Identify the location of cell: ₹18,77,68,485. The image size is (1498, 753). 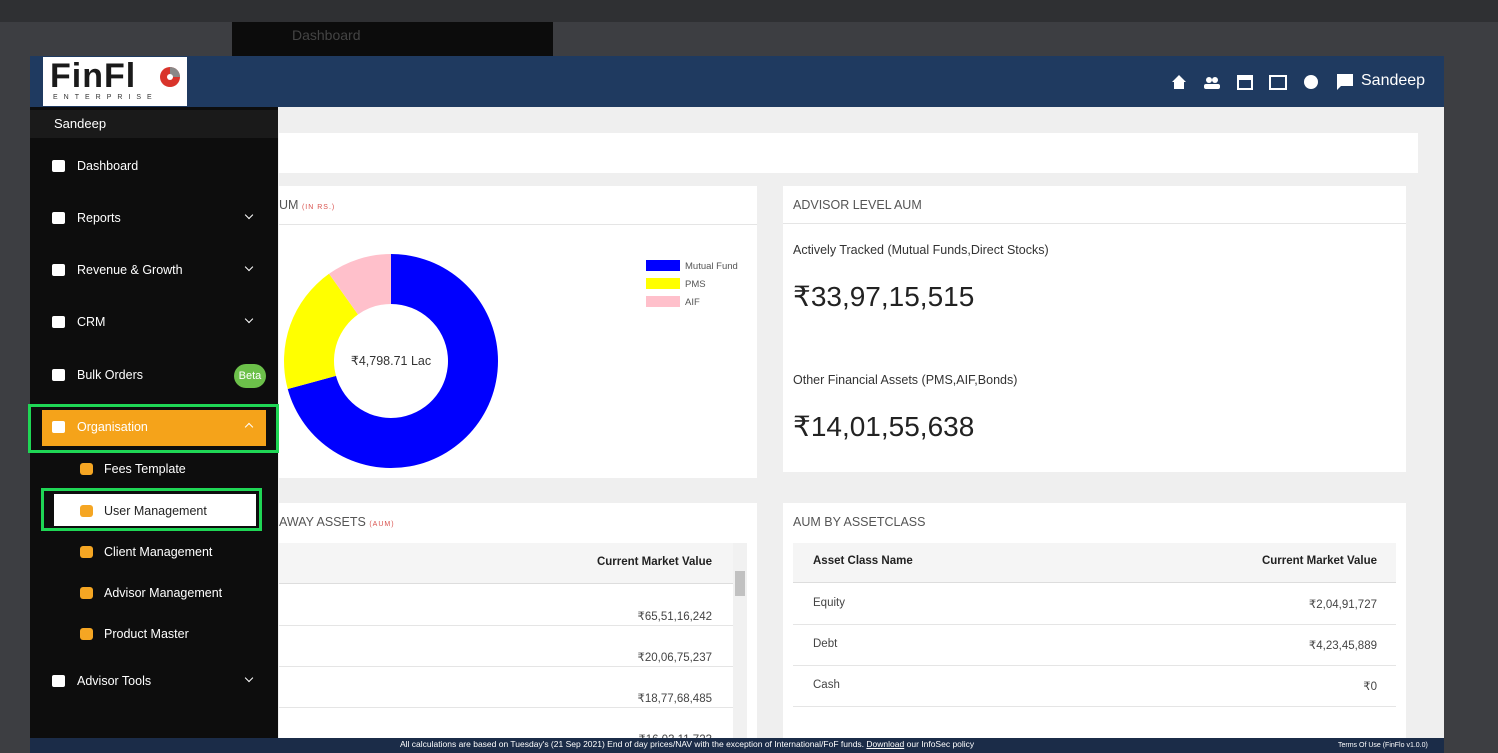
(674, 699).